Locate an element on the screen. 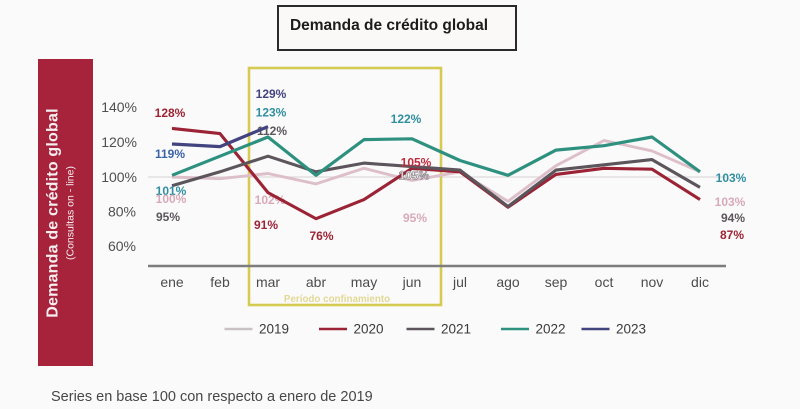  svg-text: jul is located at coordinates (459, 282).